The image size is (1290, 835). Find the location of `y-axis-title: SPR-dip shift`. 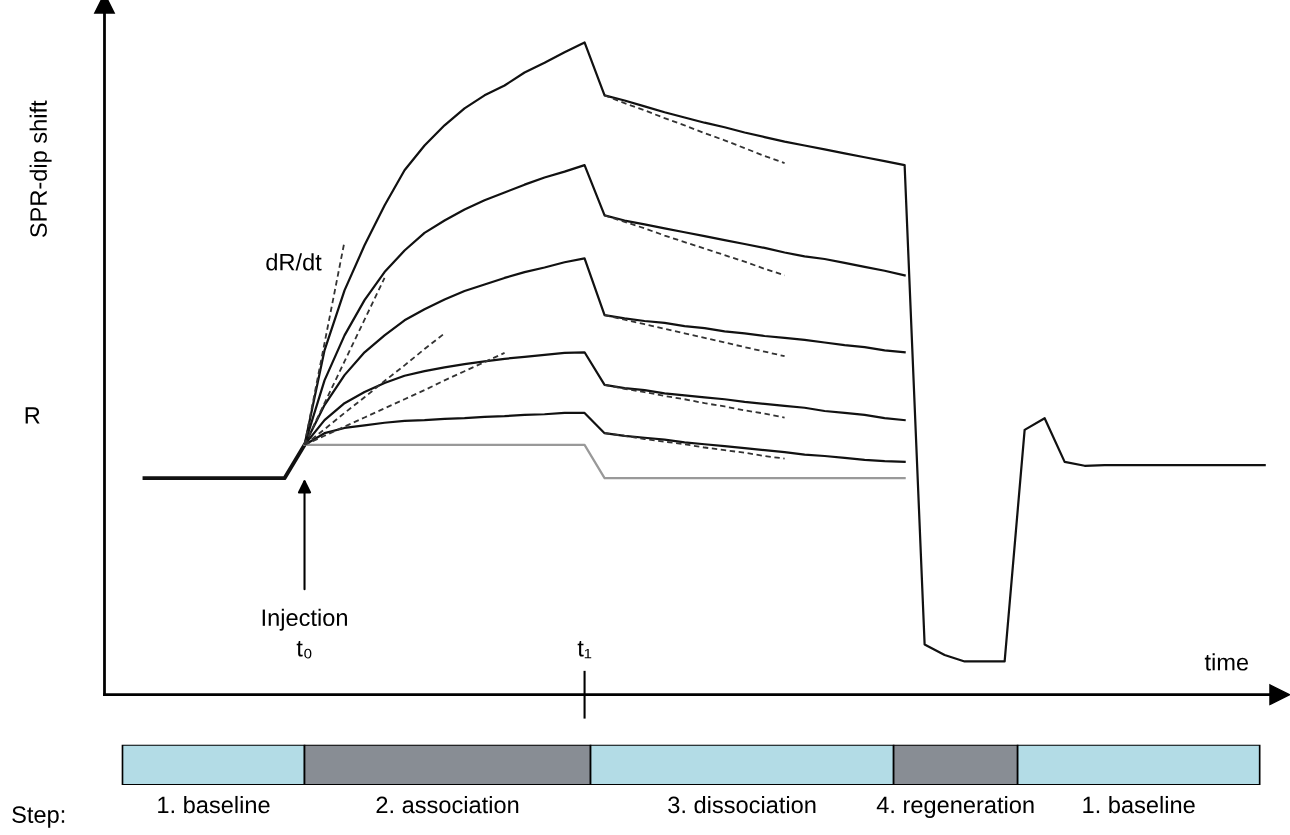

y-axis-title: SPR-dip shift is located at coordinates (40, 169).